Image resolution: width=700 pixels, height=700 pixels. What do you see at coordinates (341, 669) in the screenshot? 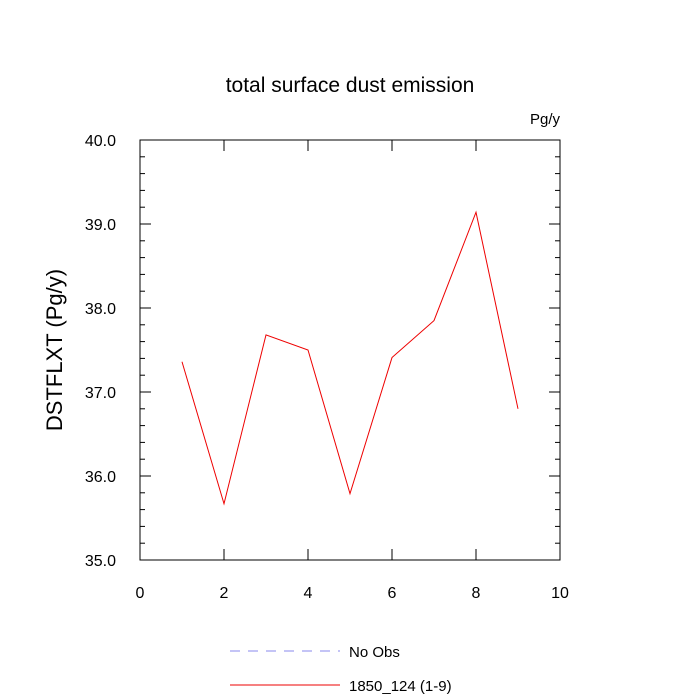
I see `legend: No Obs 1850_124 (1-9)` at bounding box center [341, 669].